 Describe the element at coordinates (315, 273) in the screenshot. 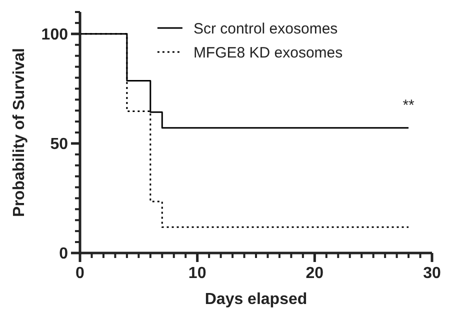

I see `x-tick-label: 20` at that location.